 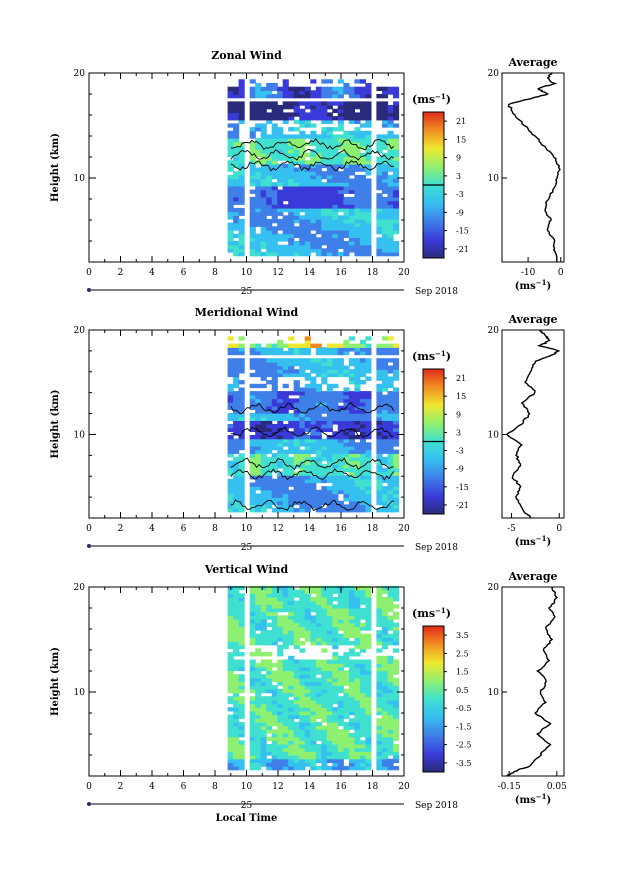 I want to click on x-tick-label: 10, so click(x=247, y=273).